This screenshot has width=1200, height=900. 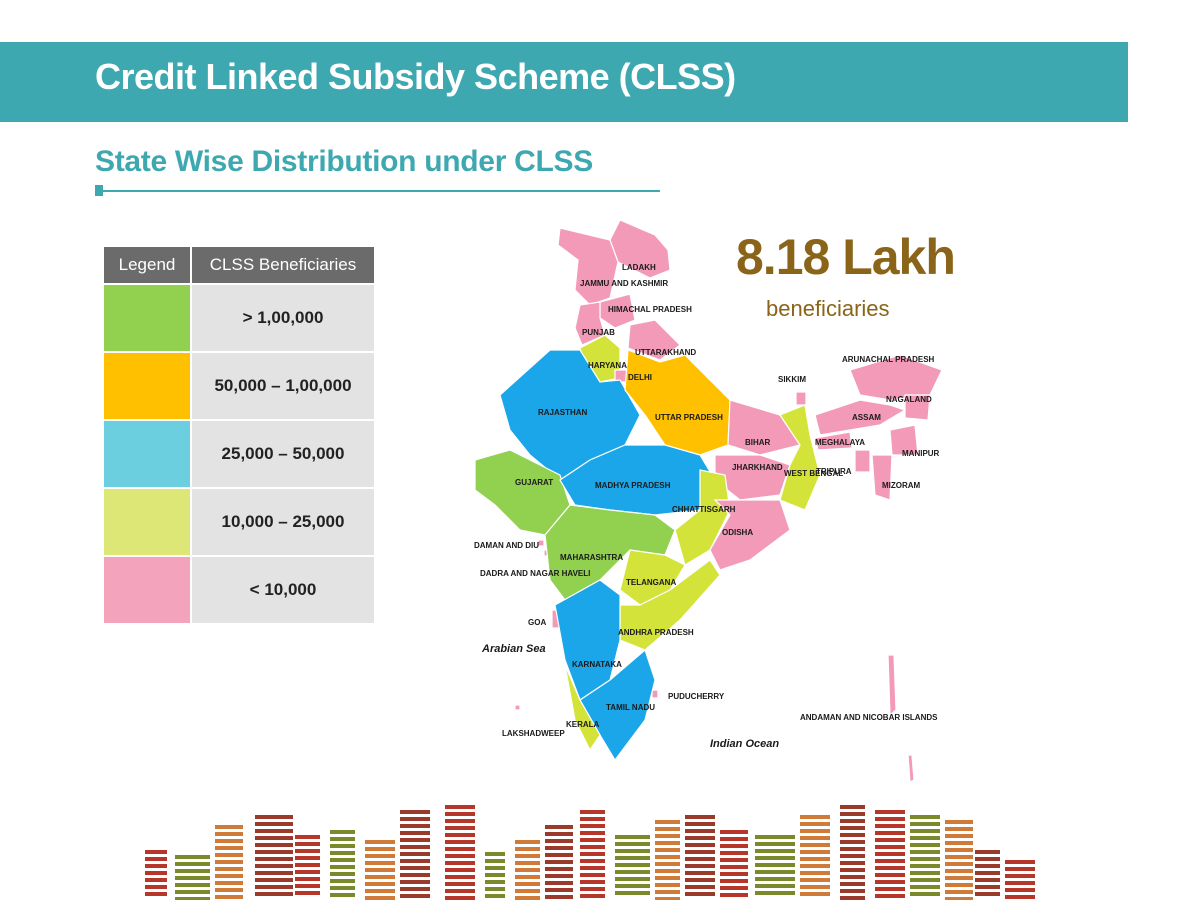 I want to click on state-label-assam: ASSAM, so click(x=866, y=417).